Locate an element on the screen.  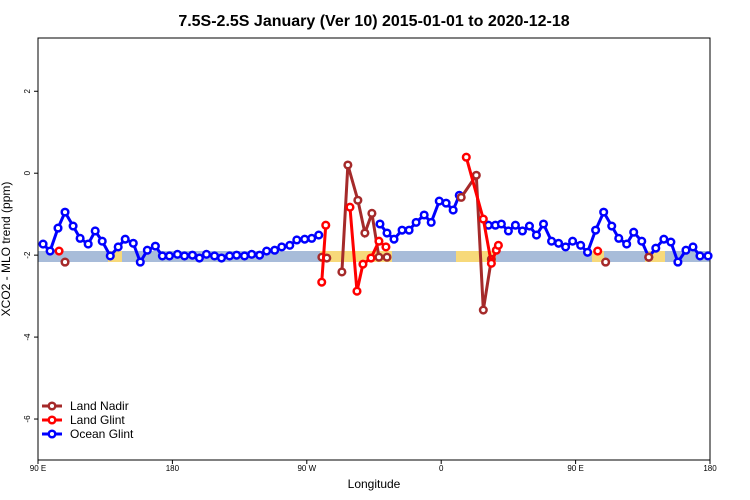
y-tick-label: -4 is located at coordinates (27, 337).